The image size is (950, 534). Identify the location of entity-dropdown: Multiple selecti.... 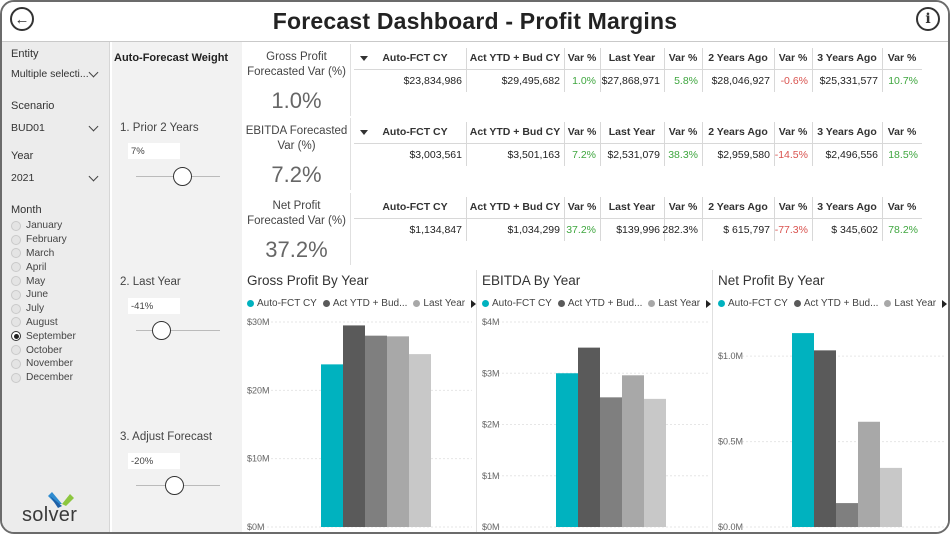
(56, 73).